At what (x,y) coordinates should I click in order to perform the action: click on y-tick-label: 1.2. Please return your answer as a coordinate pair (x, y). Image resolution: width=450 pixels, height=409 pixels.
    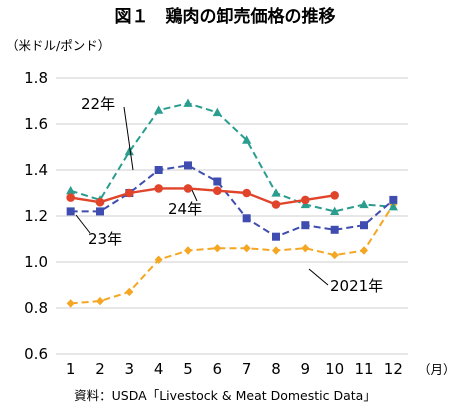
    Looking at the image, I should click on (36, 216).